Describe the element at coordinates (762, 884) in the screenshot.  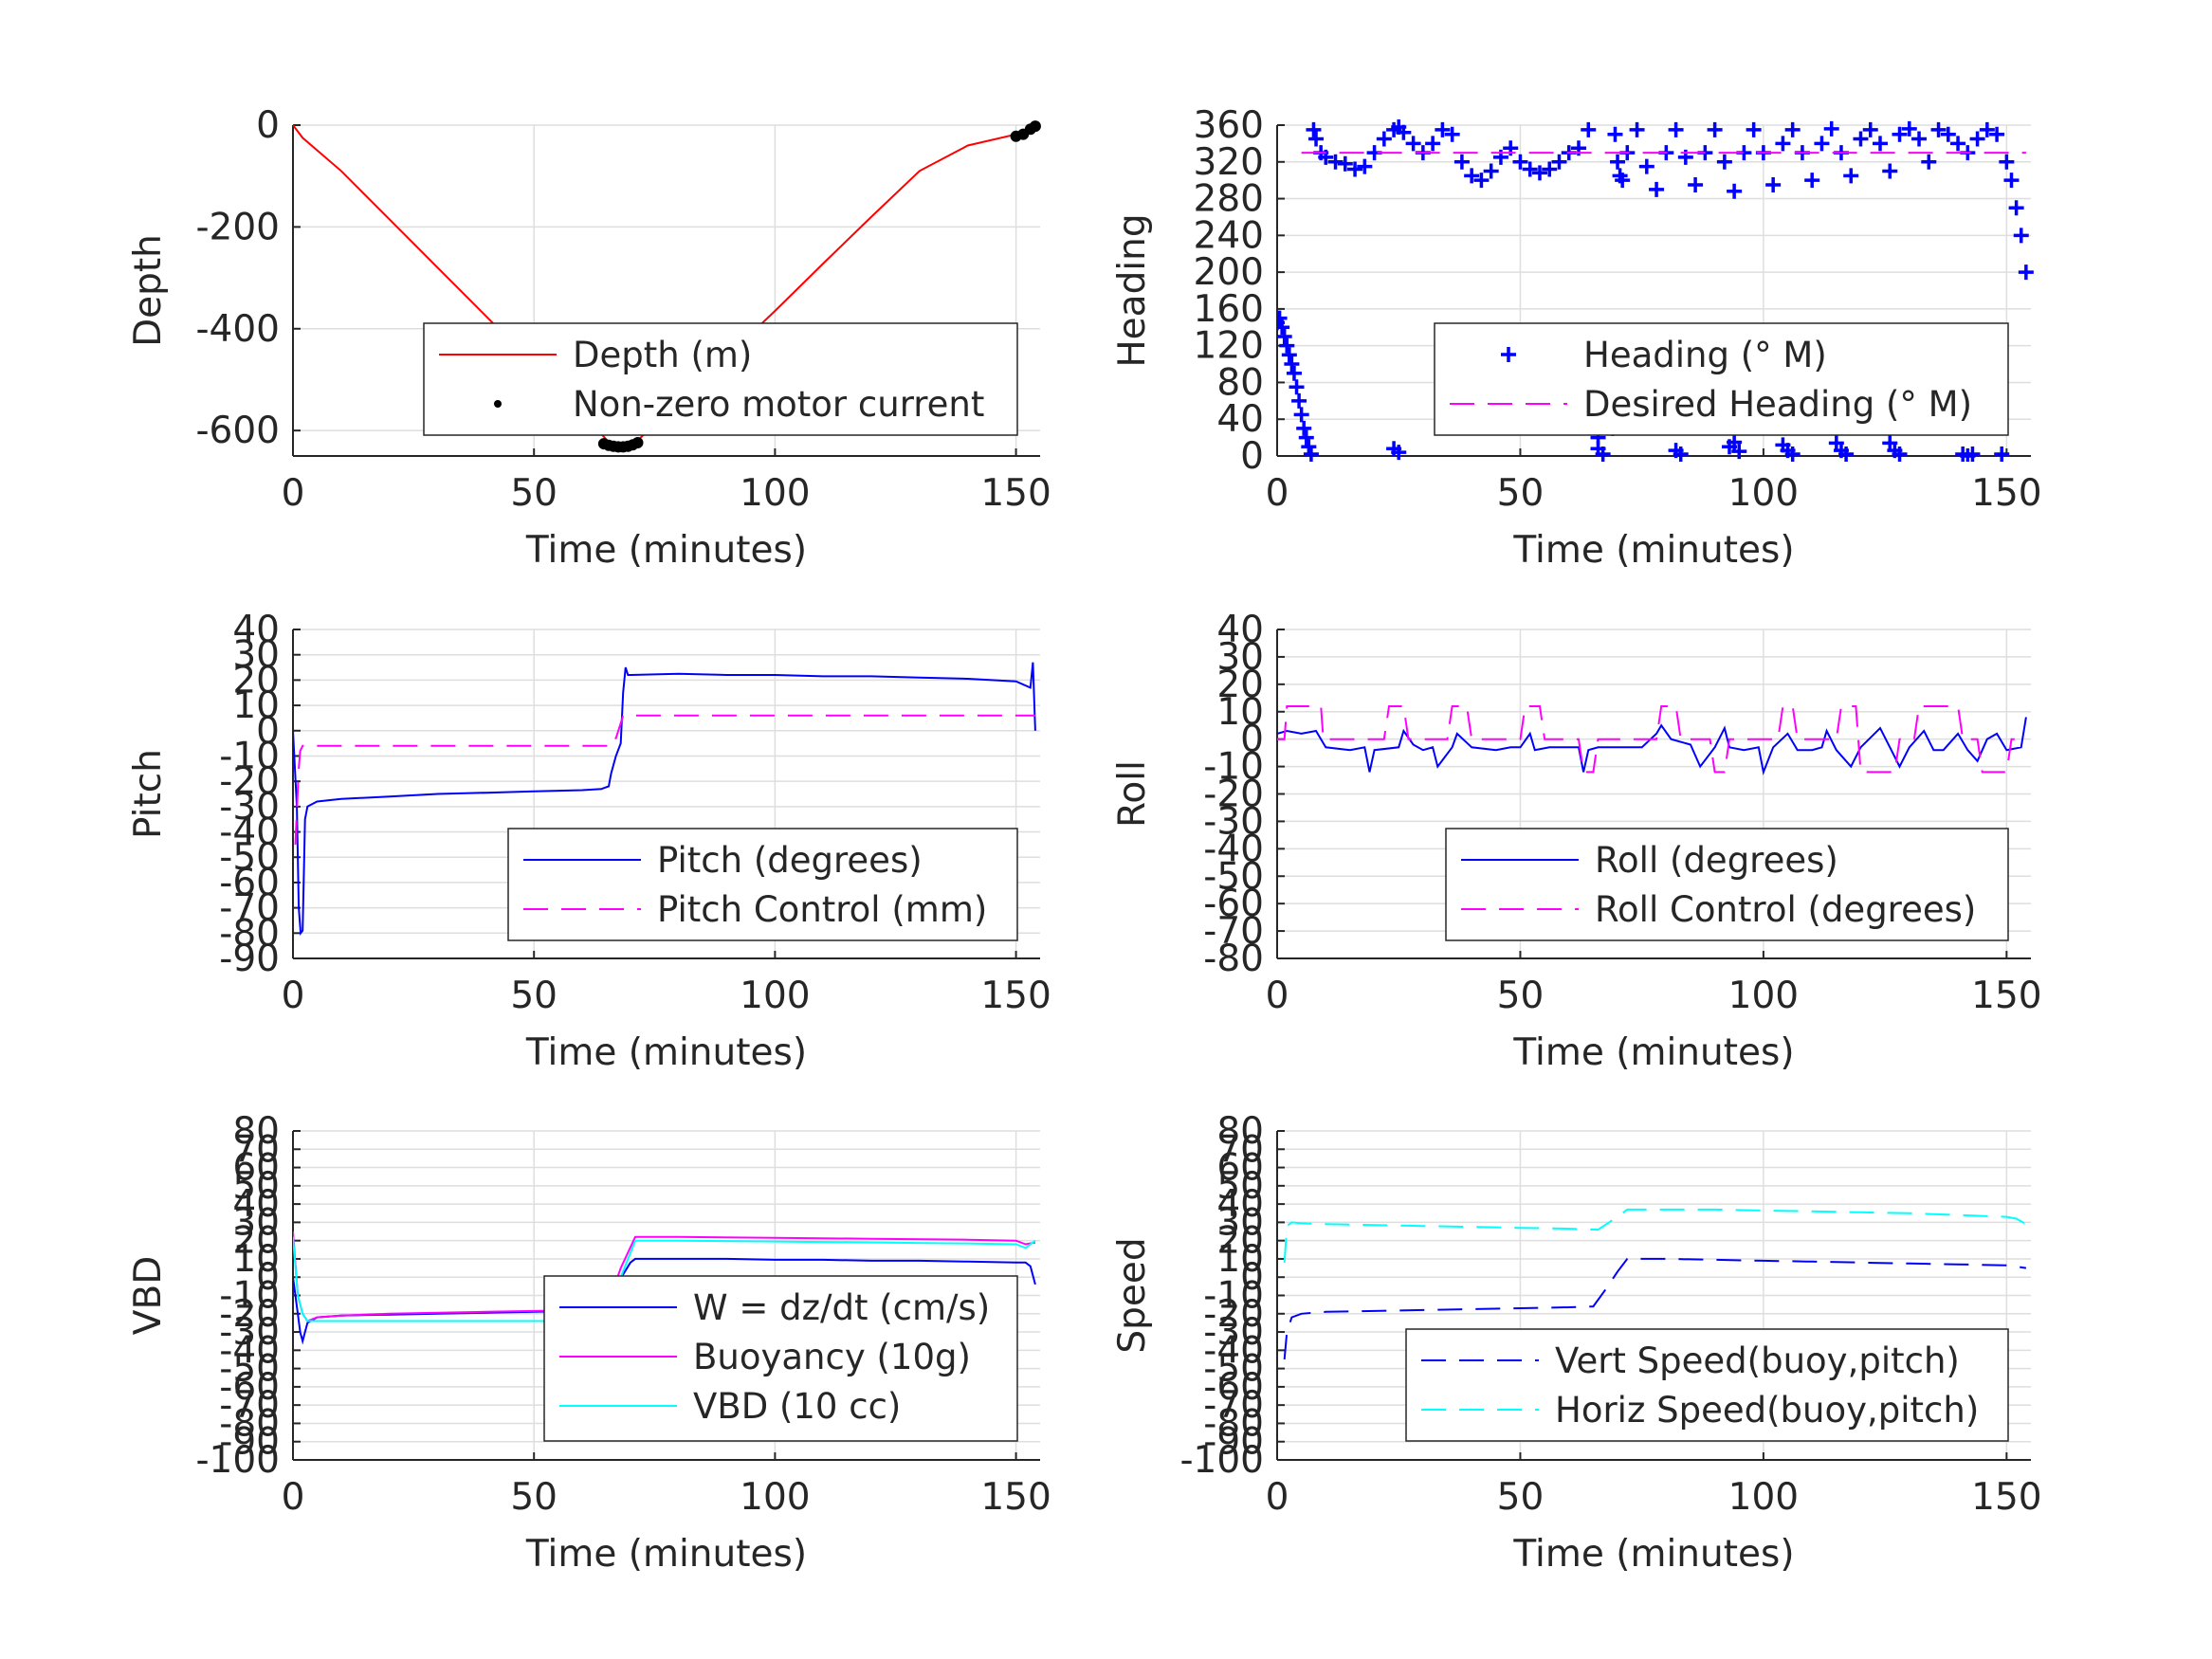
I see `pitch-legend: Pitch (degrees) Pitch Control (mm)` at that location.